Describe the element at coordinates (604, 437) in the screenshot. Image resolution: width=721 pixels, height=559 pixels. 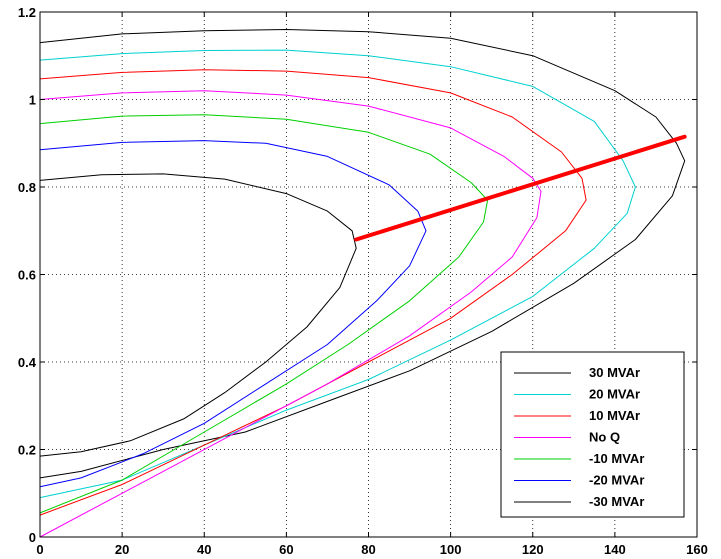
I see `legend-label: No Q` at that location.